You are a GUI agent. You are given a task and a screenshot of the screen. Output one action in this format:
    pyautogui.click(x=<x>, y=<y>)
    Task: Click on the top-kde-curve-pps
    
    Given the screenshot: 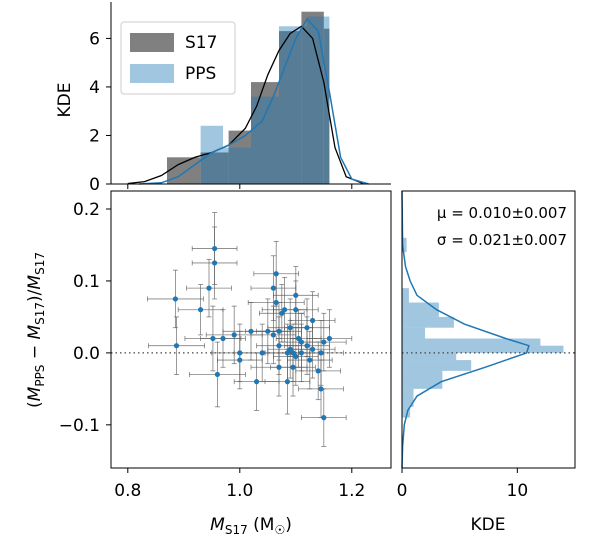 What is the action you would take?
    pyautogui.click(x=253, y=101)
    